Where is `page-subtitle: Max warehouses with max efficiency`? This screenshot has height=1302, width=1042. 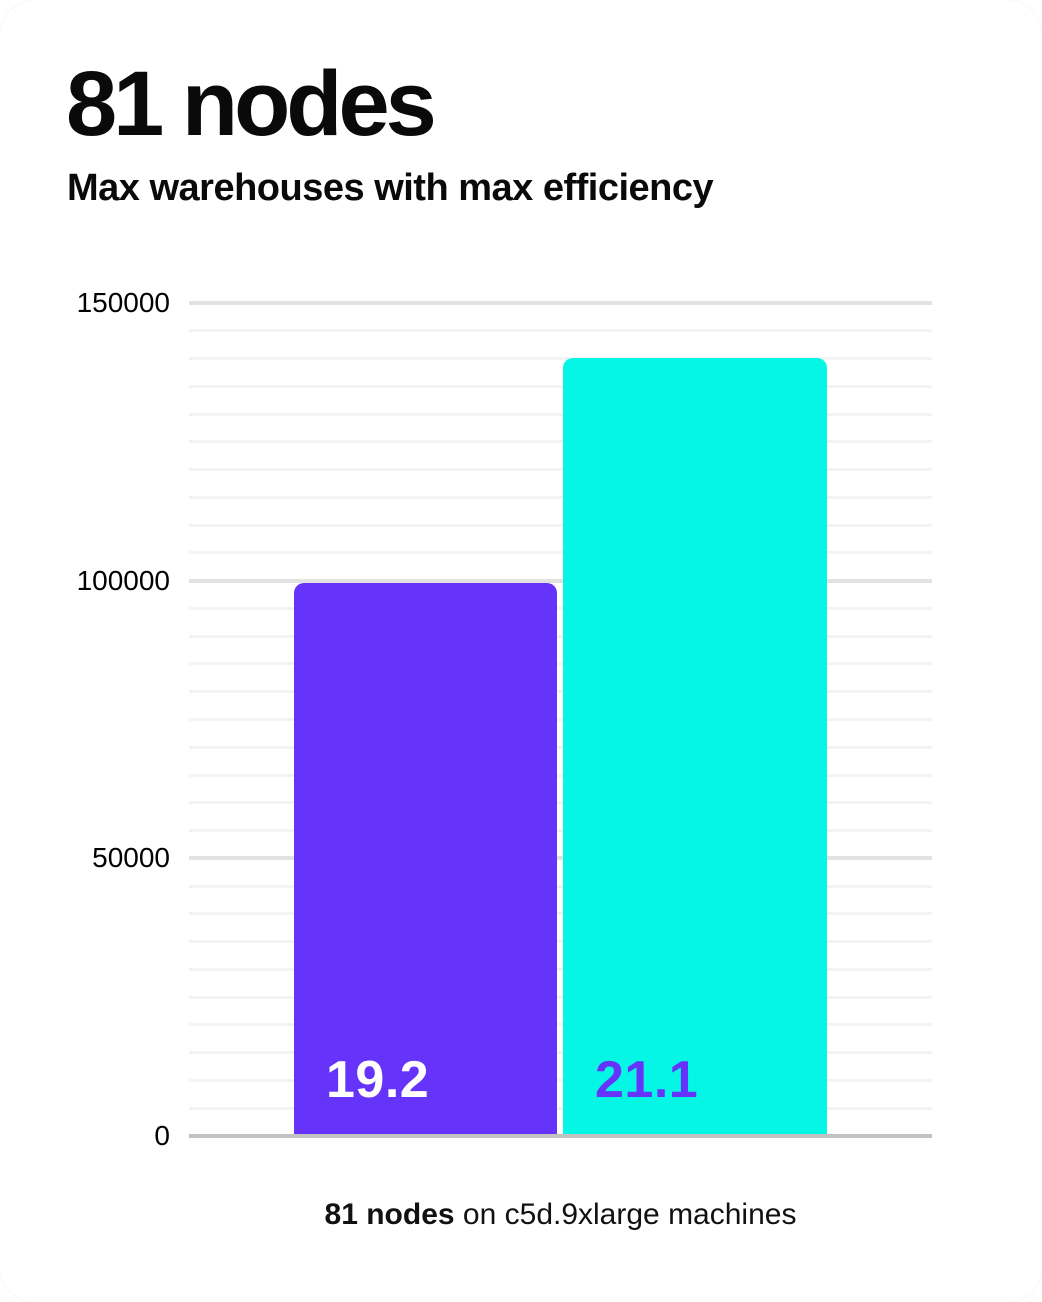
page-subtitle: Max warehouses with max efficiency is located at coordinates (390, 188).